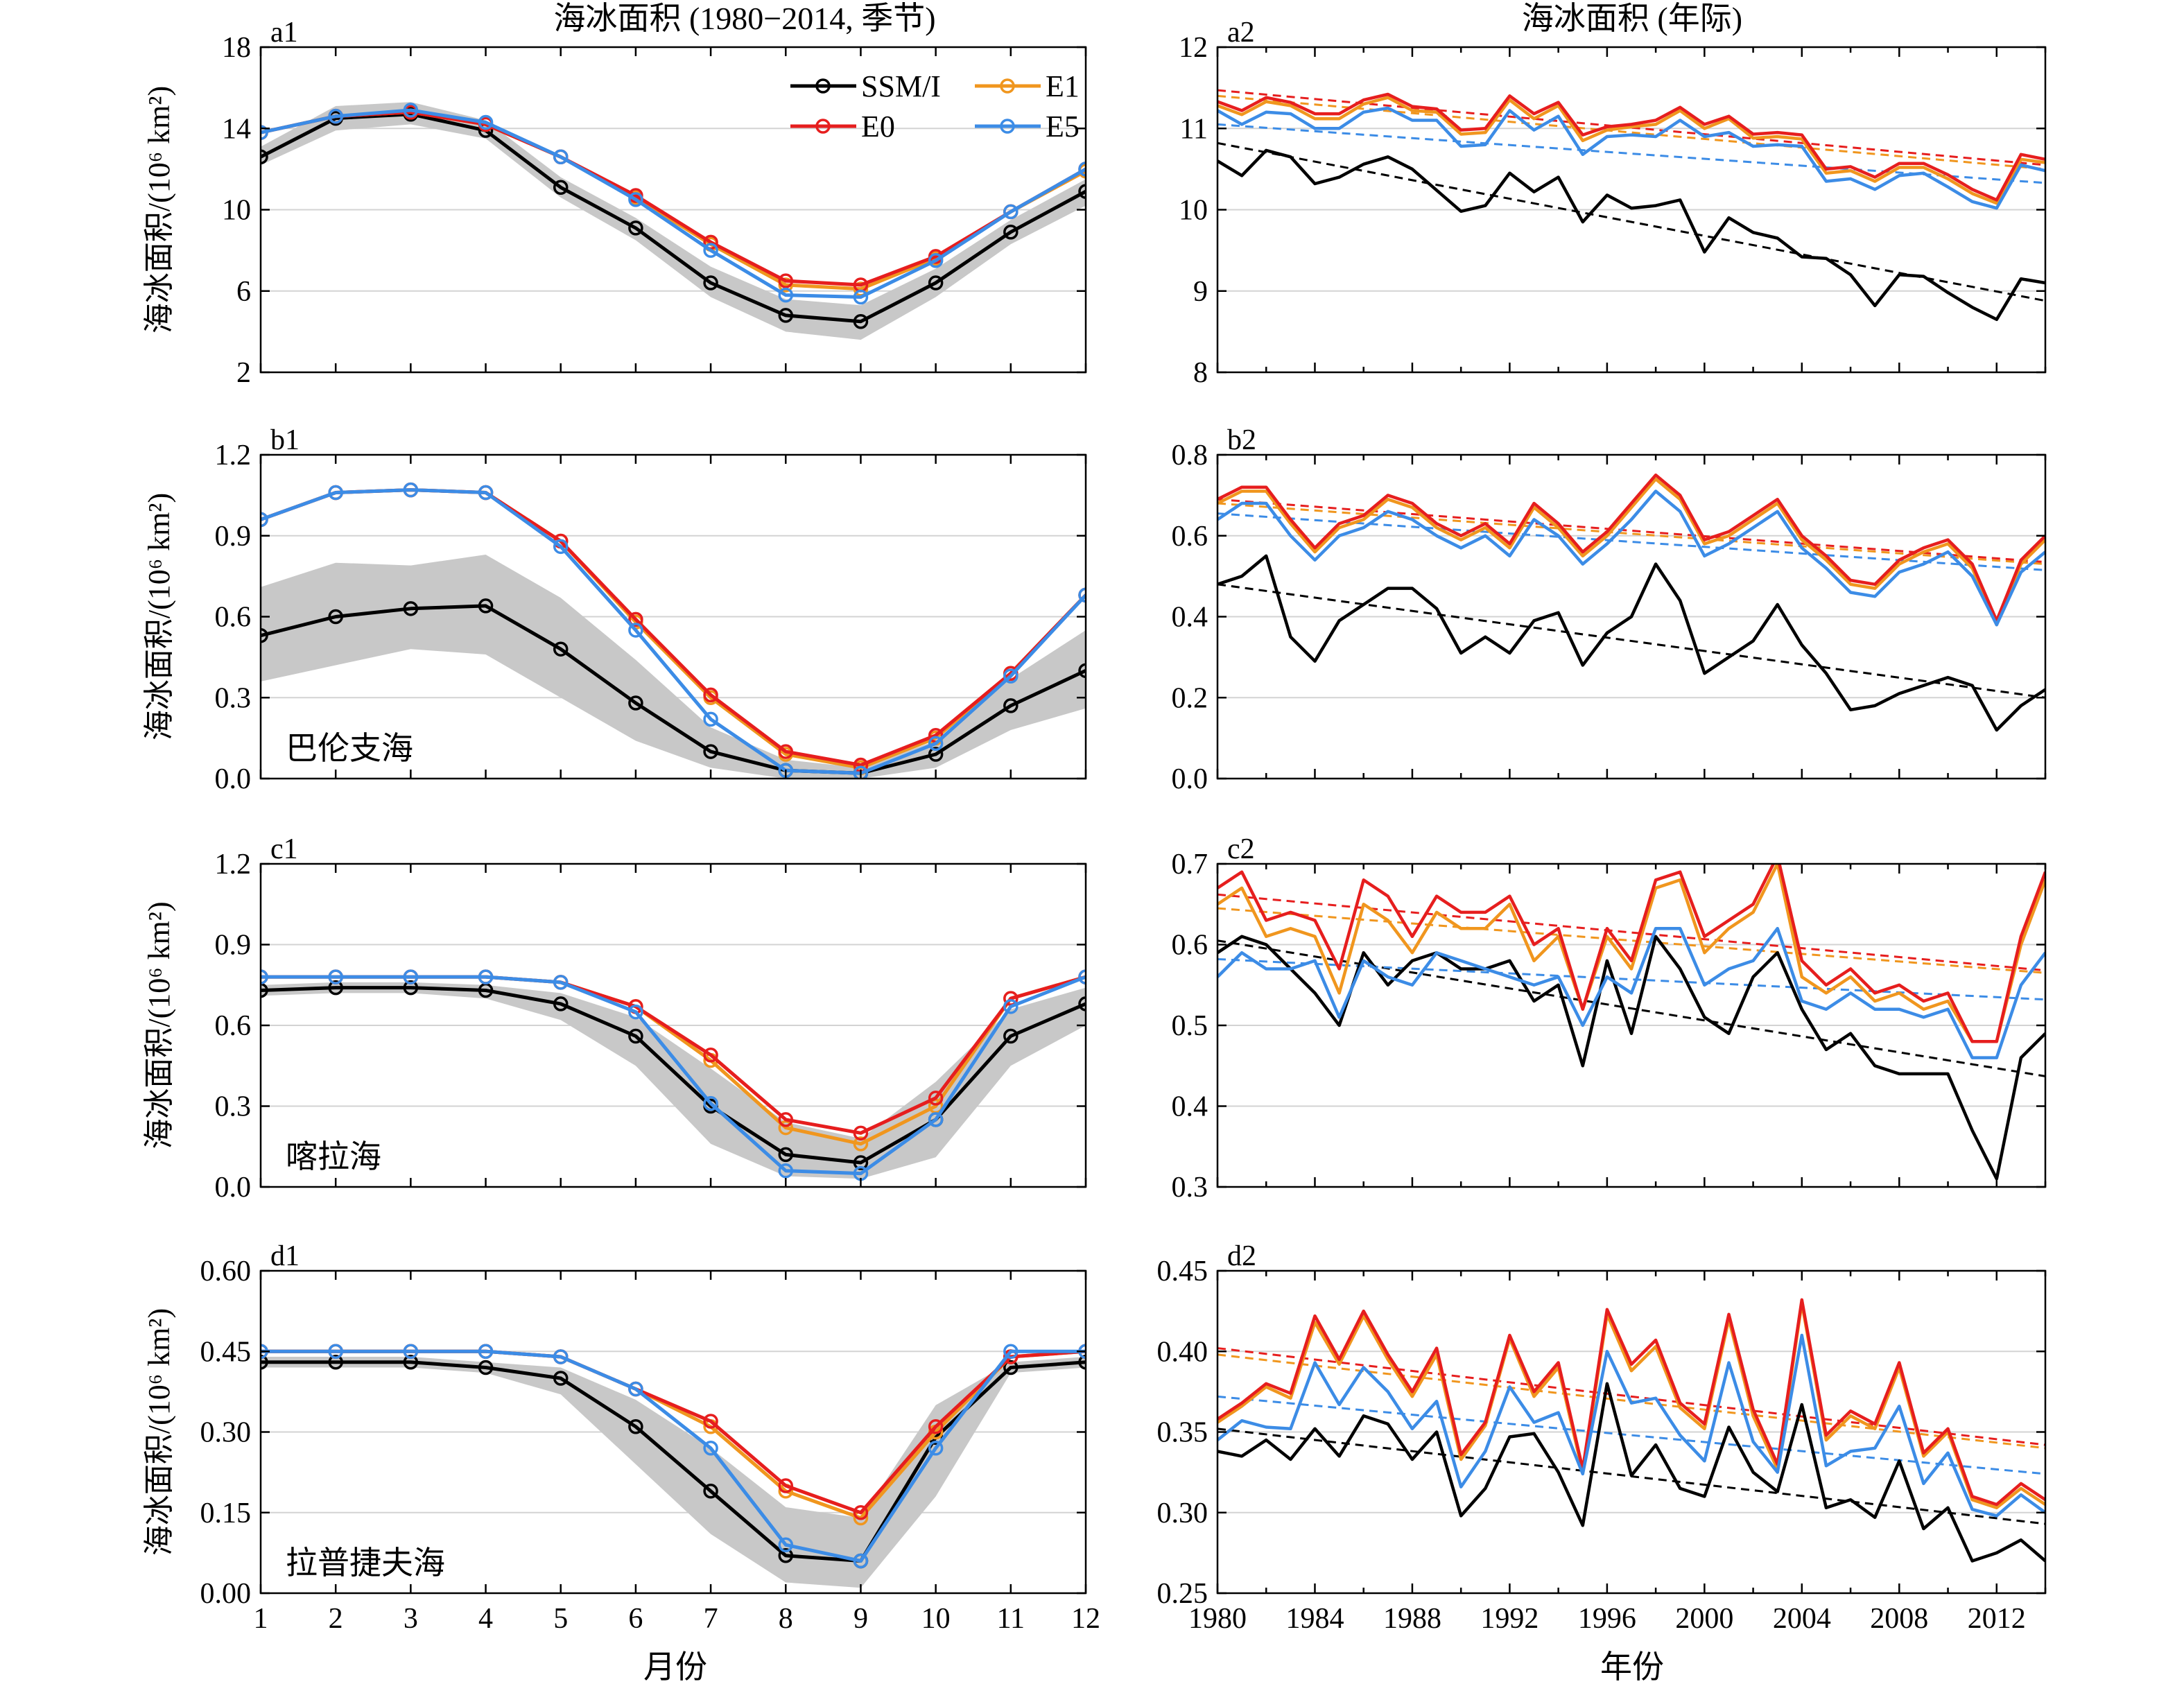  Describe the element at coordinates (635, 1619) in the screenshot. I see `xtick-label: 6` at that location.